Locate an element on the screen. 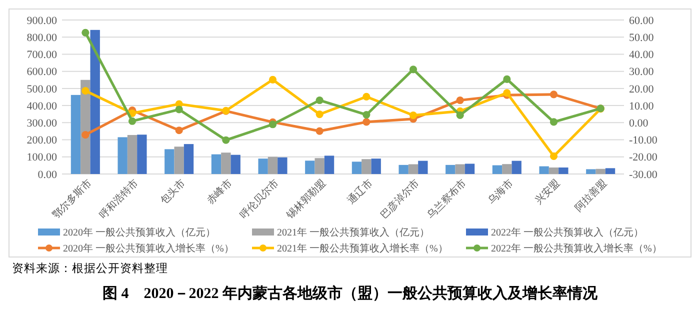  x-tick-label: 兴安盟 is located at coordinates (547, 192).